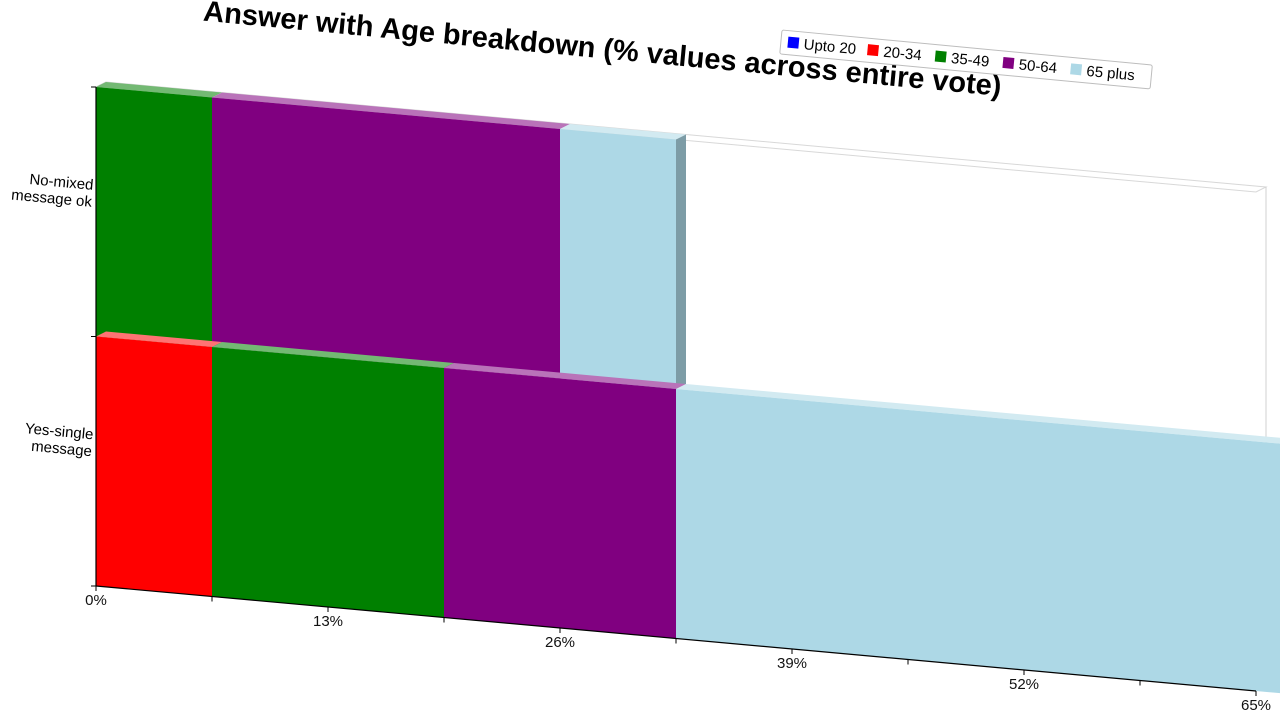 Image resolution: width=1280 pixels, height=720 pixels. I want to click on x-tick-label-0: 0%, so click(96, 600).